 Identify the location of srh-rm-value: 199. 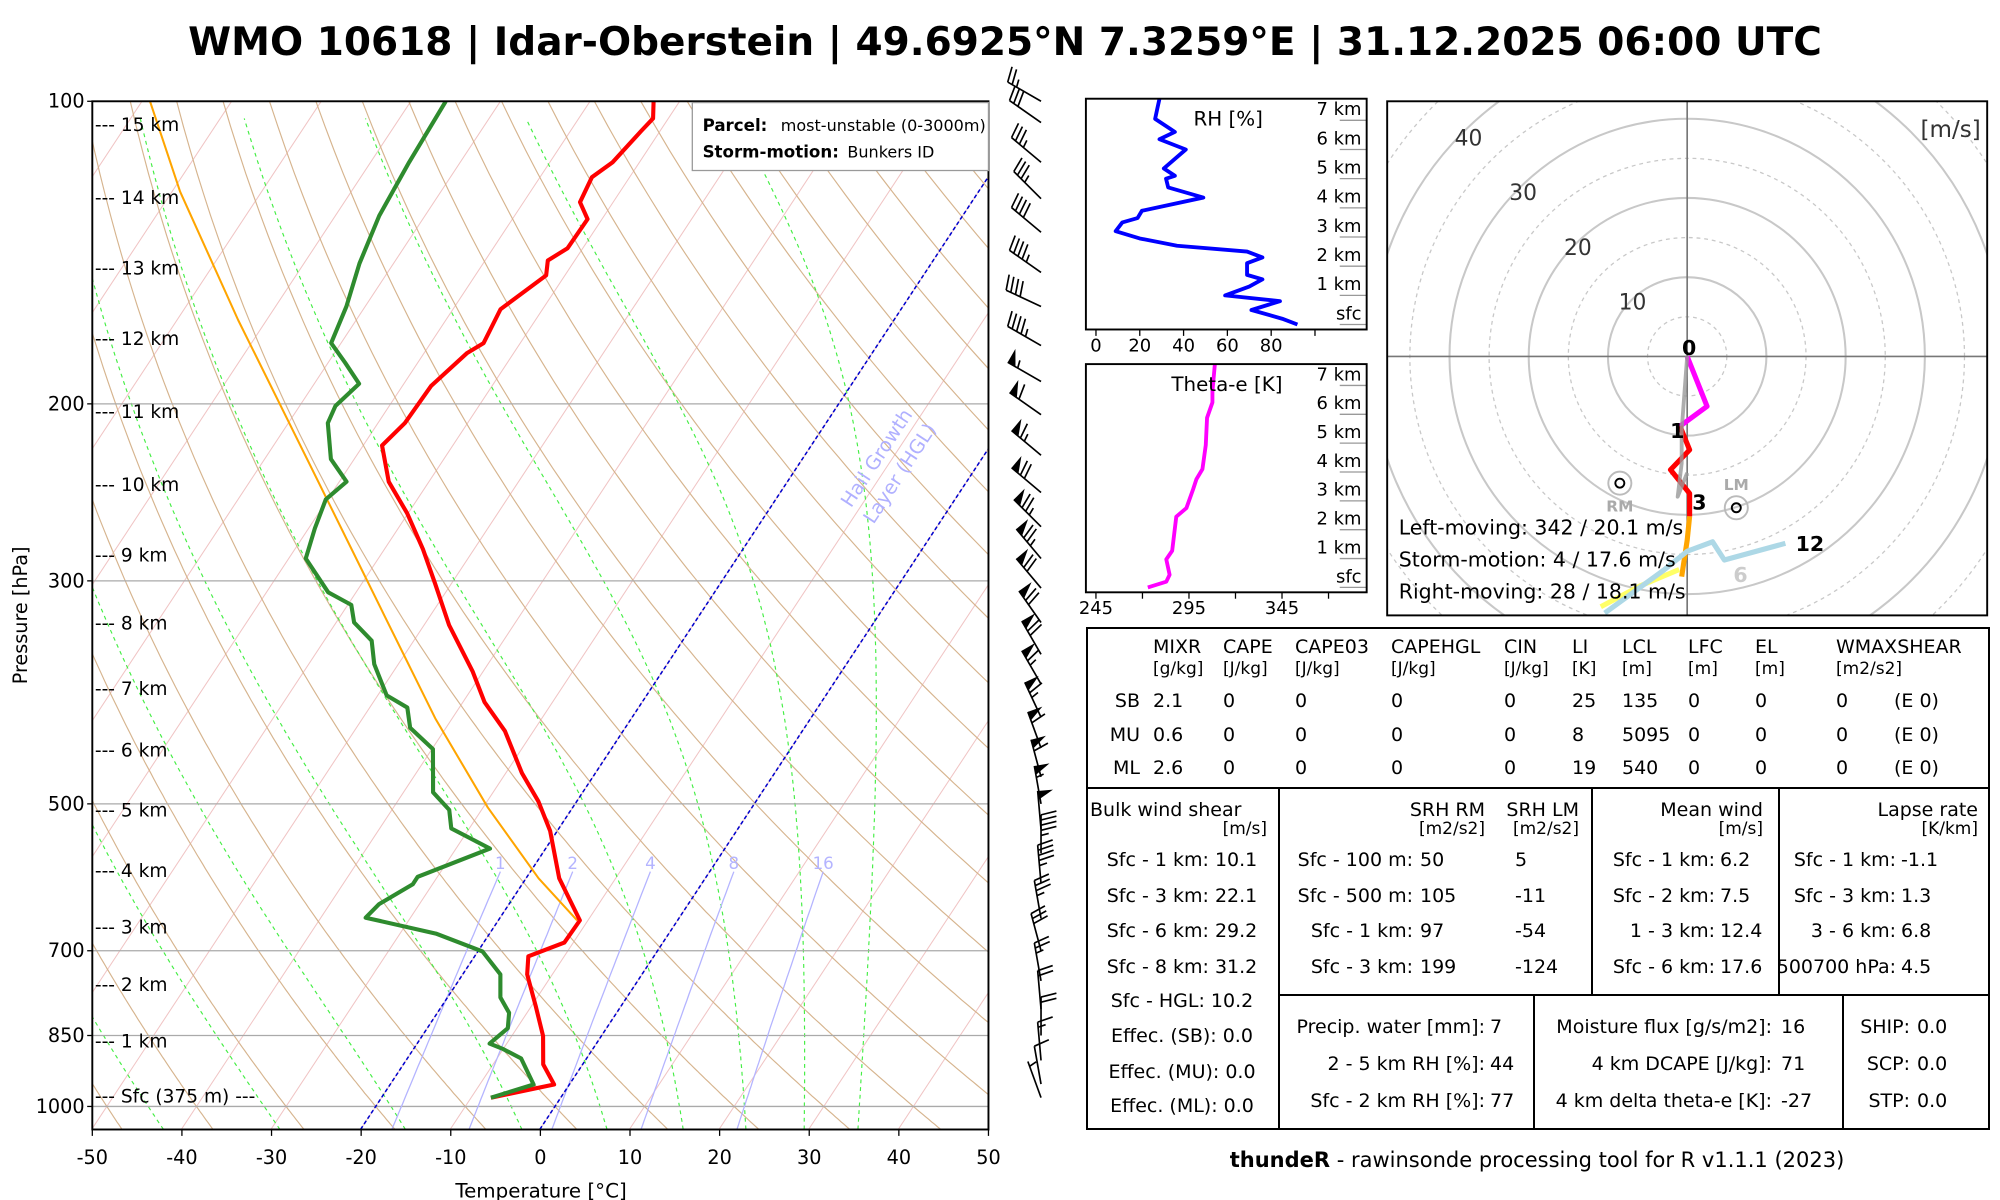
(1438, 967).